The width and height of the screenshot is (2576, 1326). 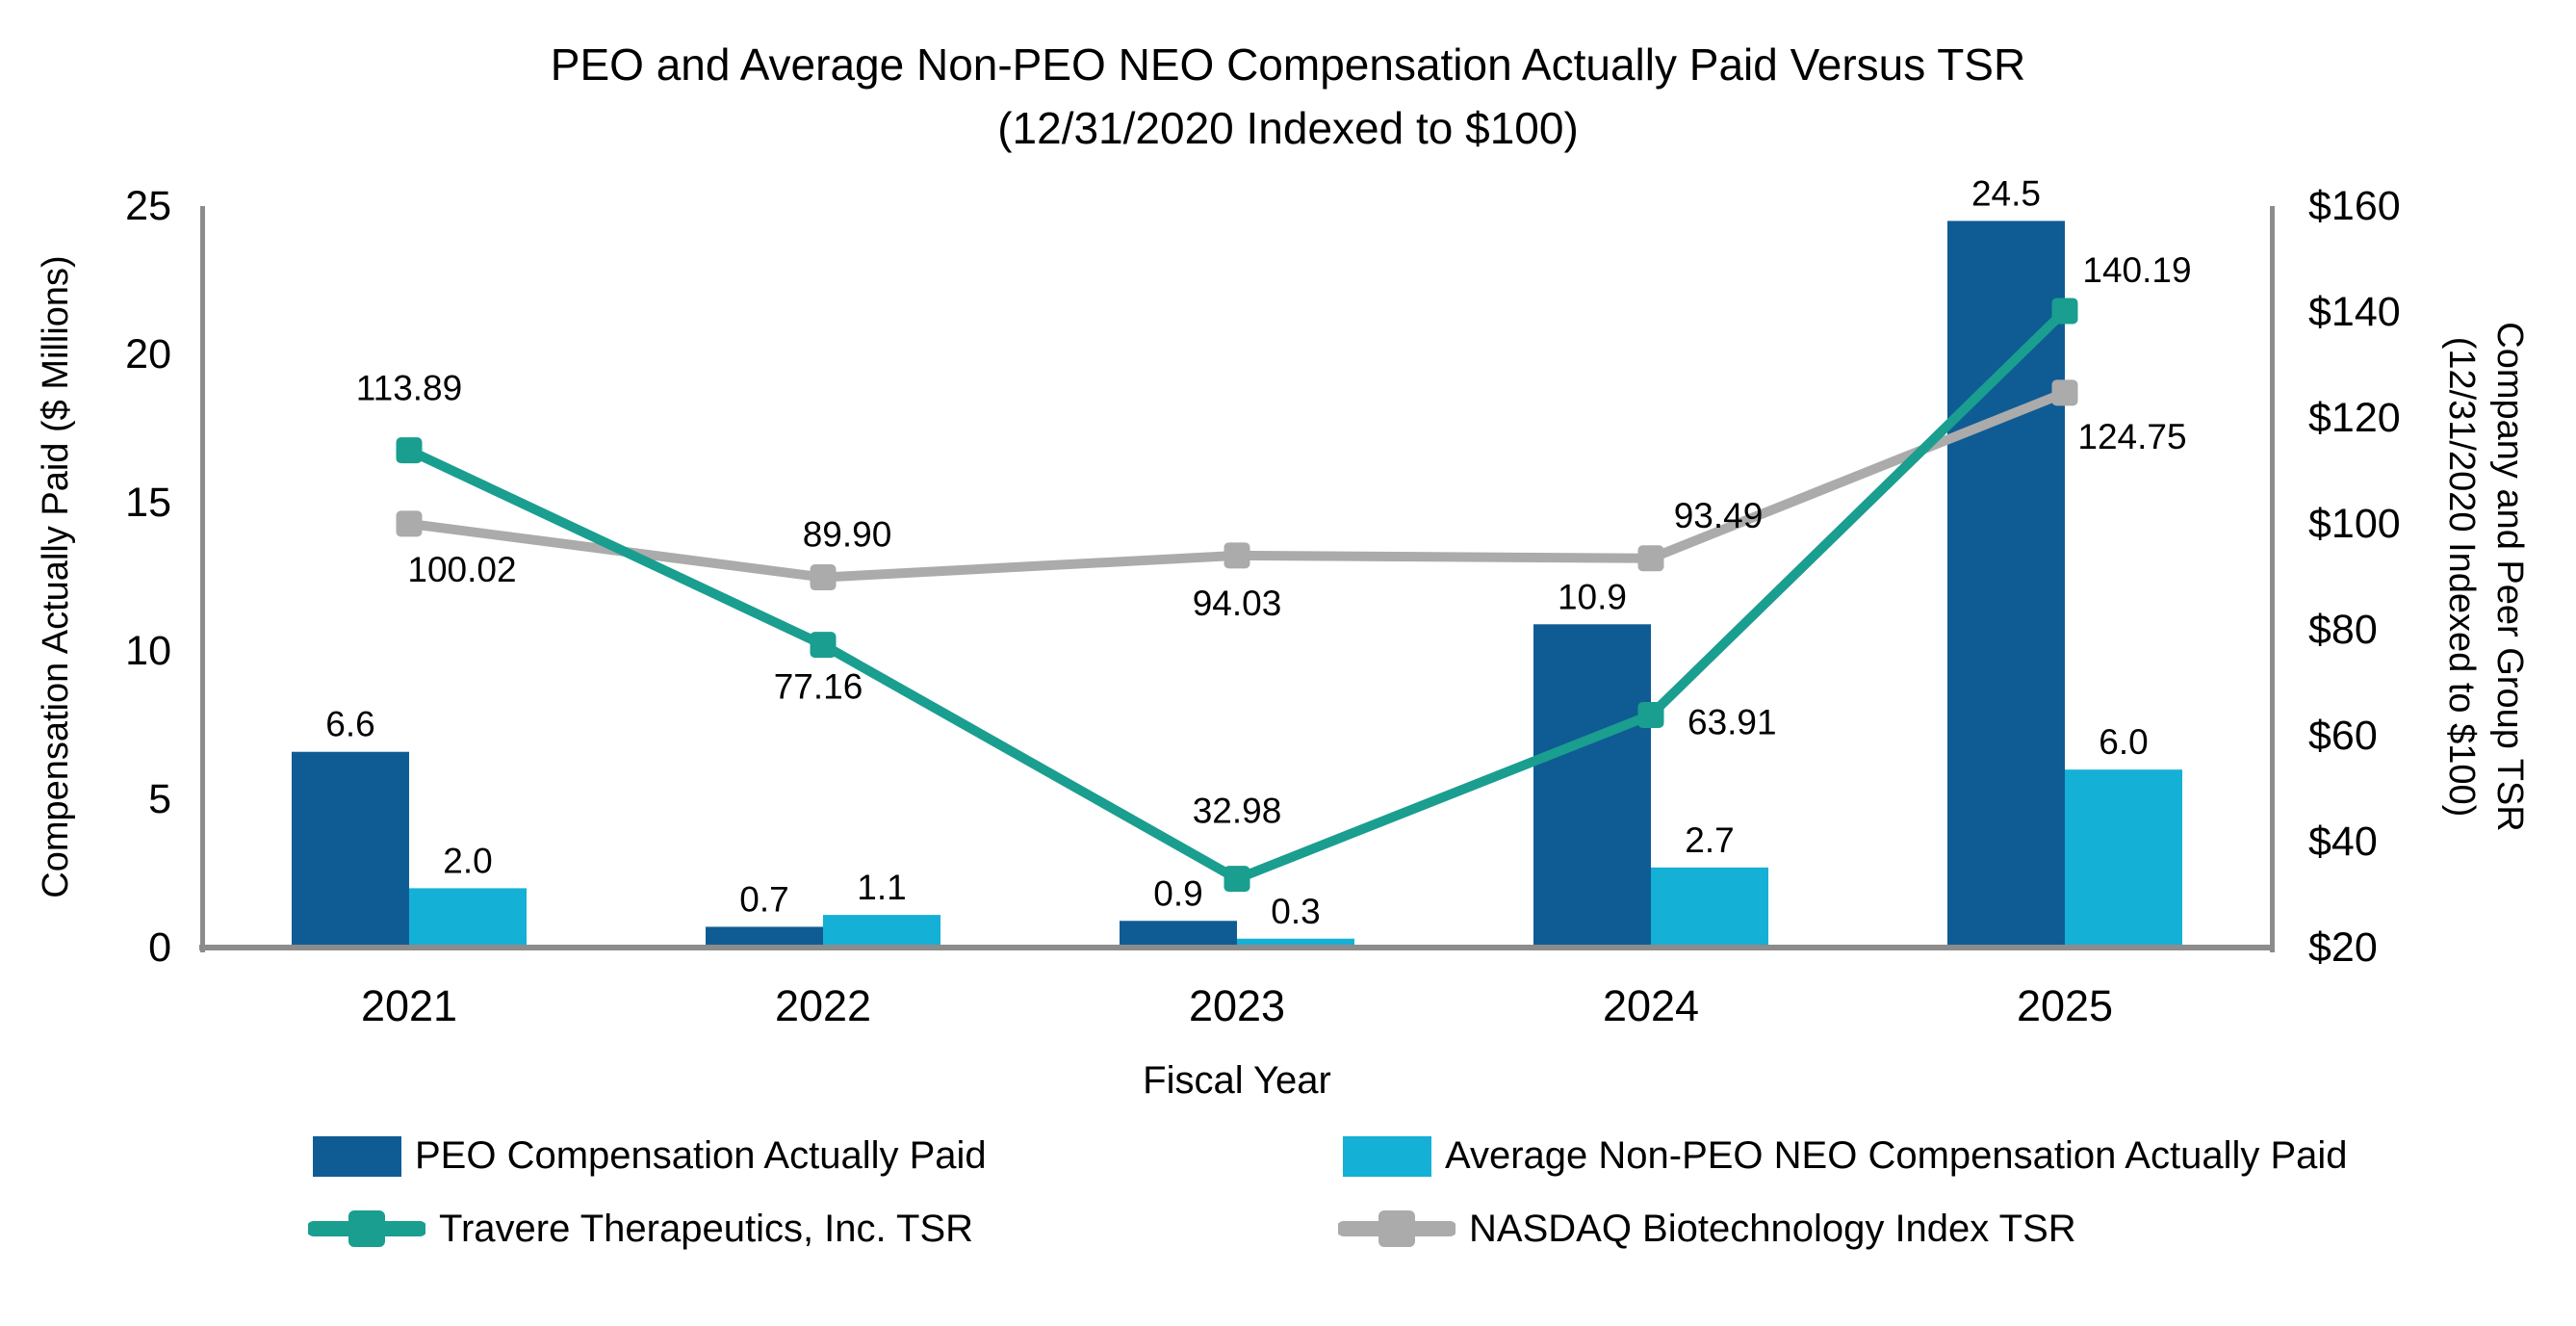 What do you see at coordinates (2343, 736) in the screenshot?
I see `right-tick-label: $60` at bounding box center [2343, 736].